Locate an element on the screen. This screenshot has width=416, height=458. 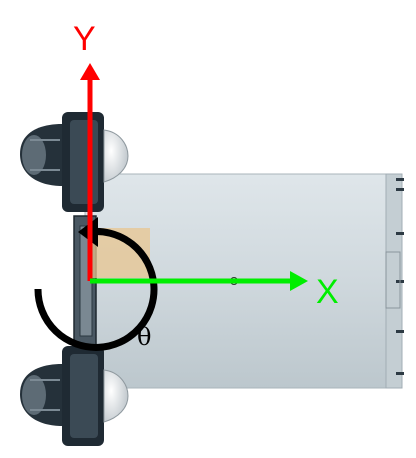
y-axis-label: Y is located at coordinates (84, 39).